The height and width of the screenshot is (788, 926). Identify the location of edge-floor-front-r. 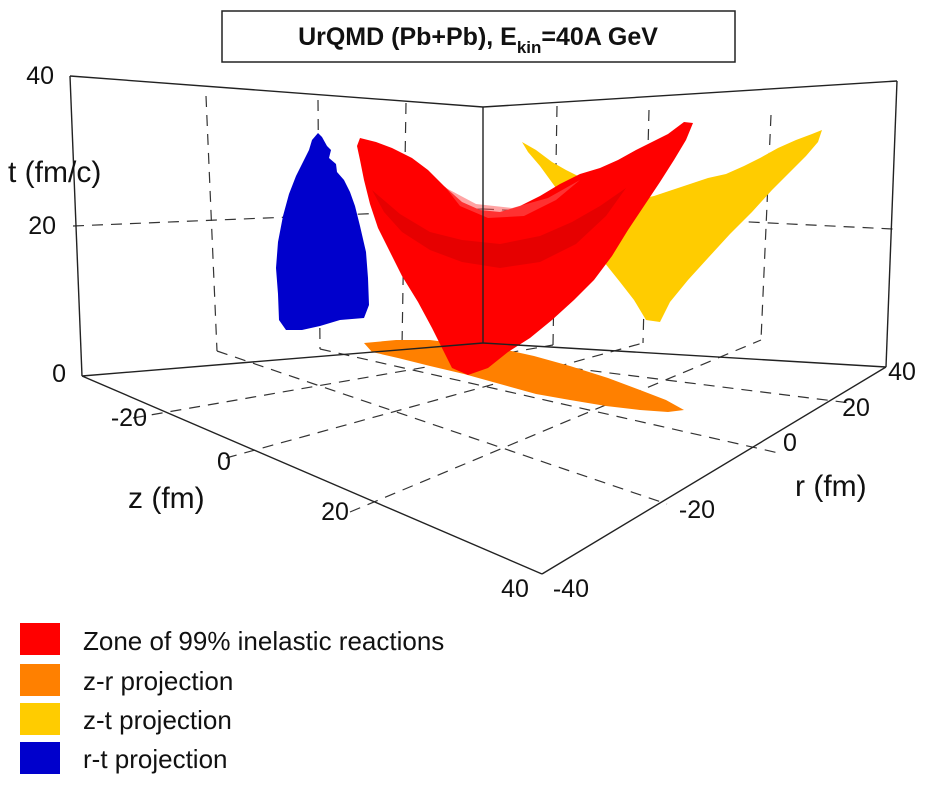
(714, 470).